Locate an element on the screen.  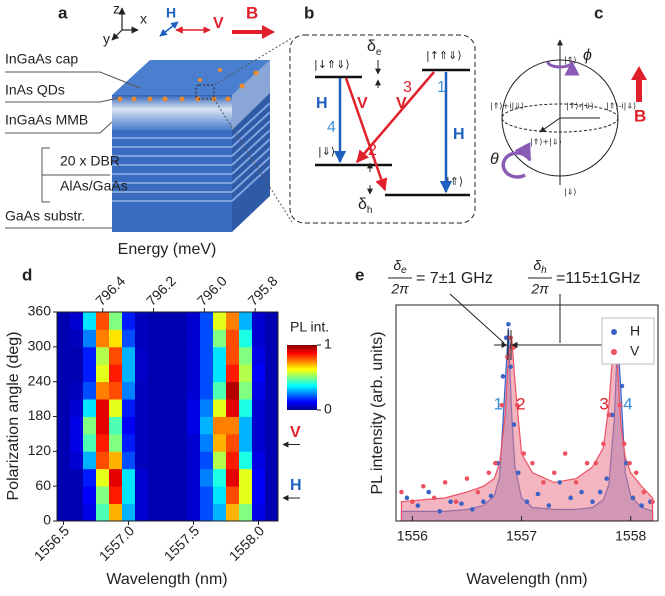
b-label: B is located at coordinates (640, 115).